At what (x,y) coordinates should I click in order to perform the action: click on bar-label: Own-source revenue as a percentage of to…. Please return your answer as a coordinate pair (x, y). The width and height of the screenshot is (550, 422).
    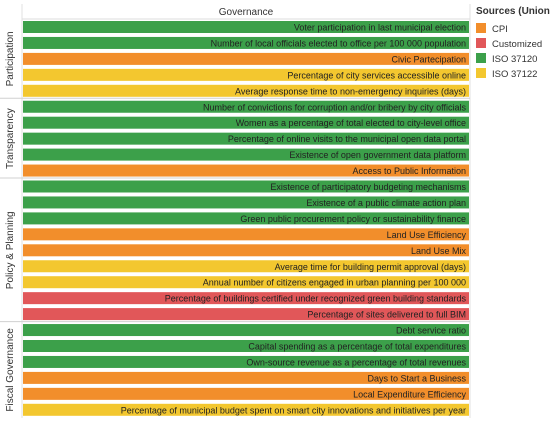
    Looking at the image, I should click on (356, 362).